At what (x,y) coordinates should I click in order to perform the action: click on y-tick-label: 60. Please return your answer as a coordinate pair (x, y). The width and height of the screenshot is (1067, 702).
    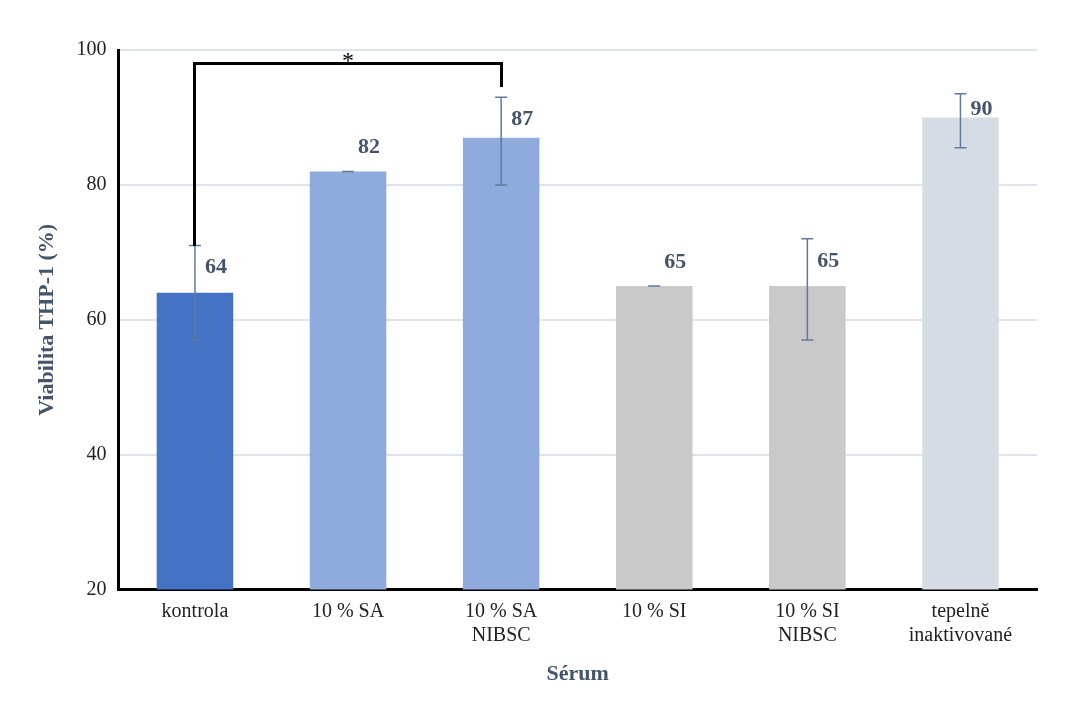
    Looking at the image, I should click on (96, 318).